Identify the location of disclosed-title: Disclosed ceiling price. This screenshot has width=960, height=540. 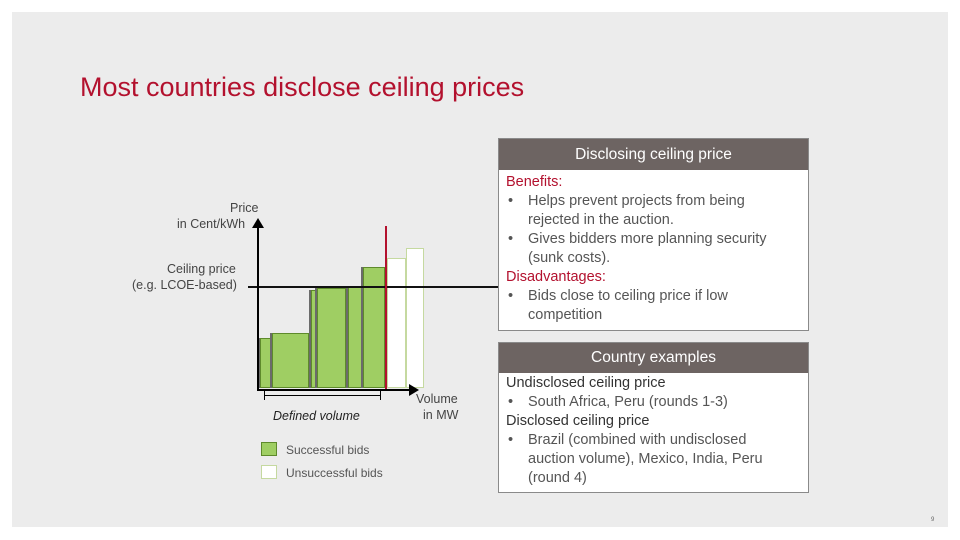
(578, 421).